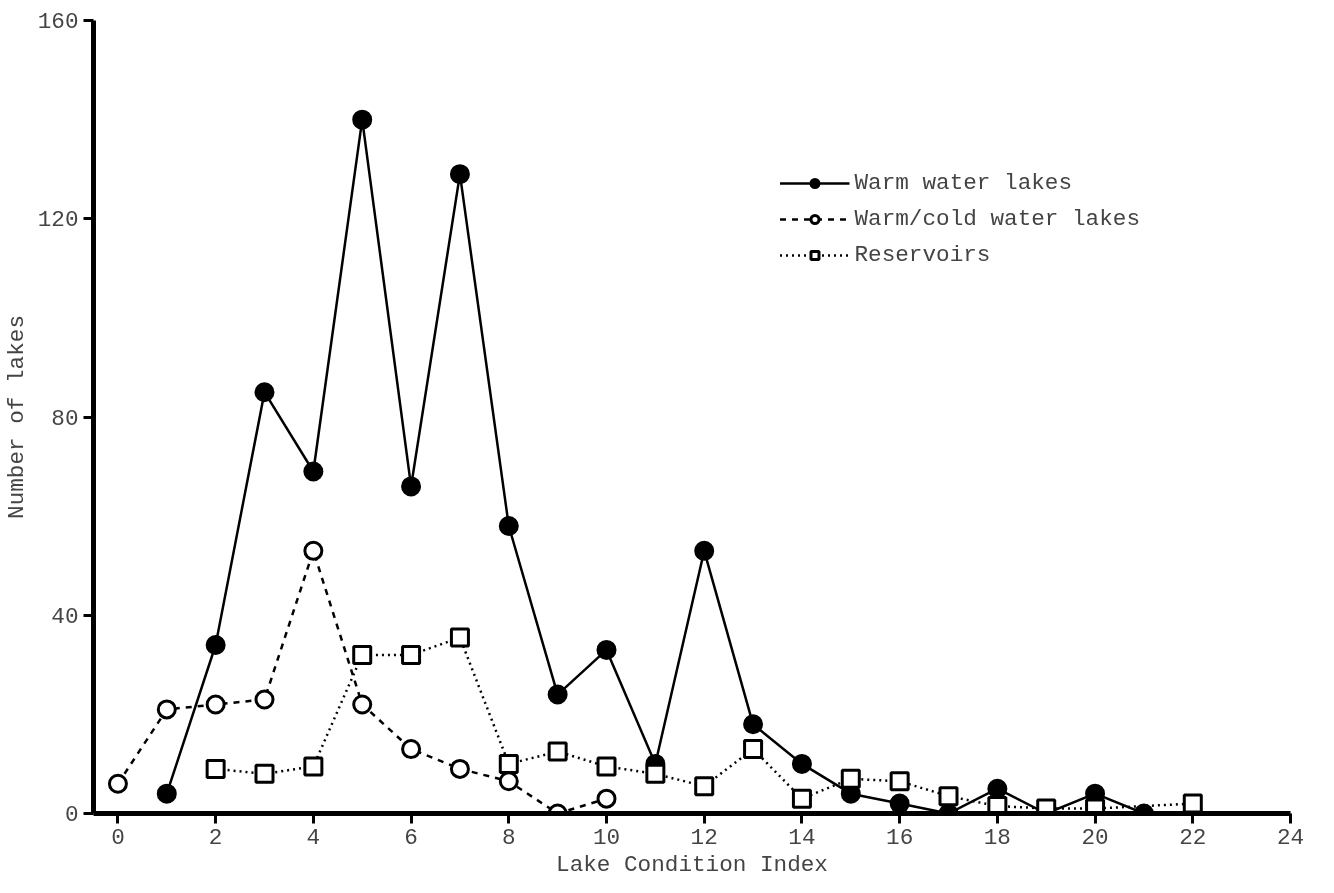  What do you see at coordinates (118, 837) in the screenshot?
I see `x-tick-label: 0` at bounding box center [118, 837].